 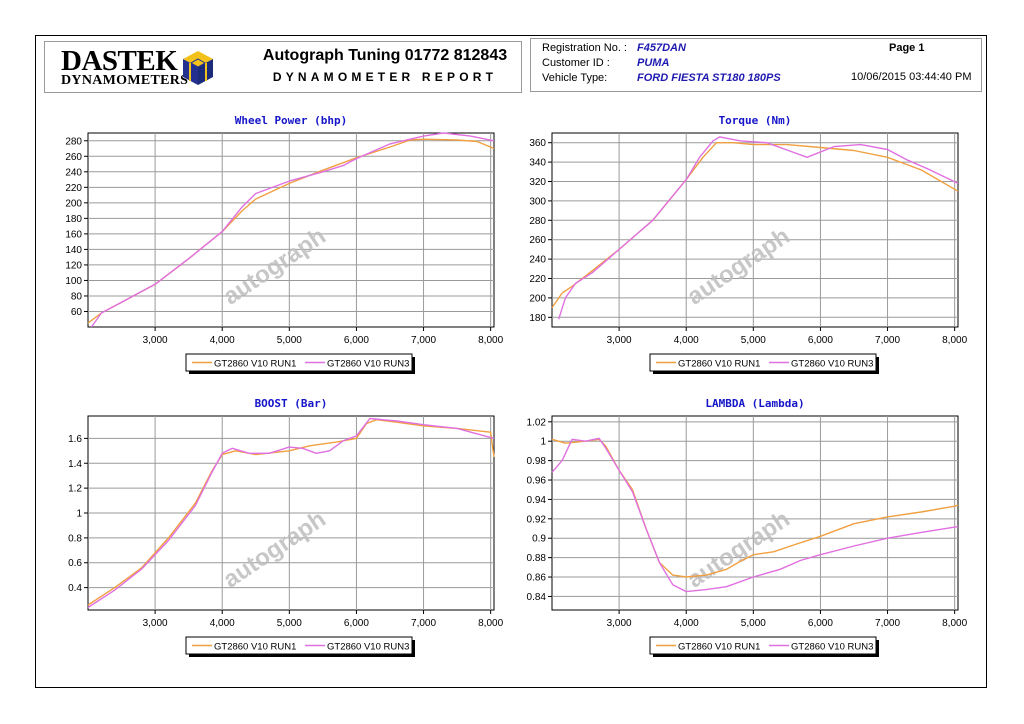 What do you see at coordinates (291, 513) in the screenshot?
I see `boost-series-line-run3` at bounding box center [291, 513].